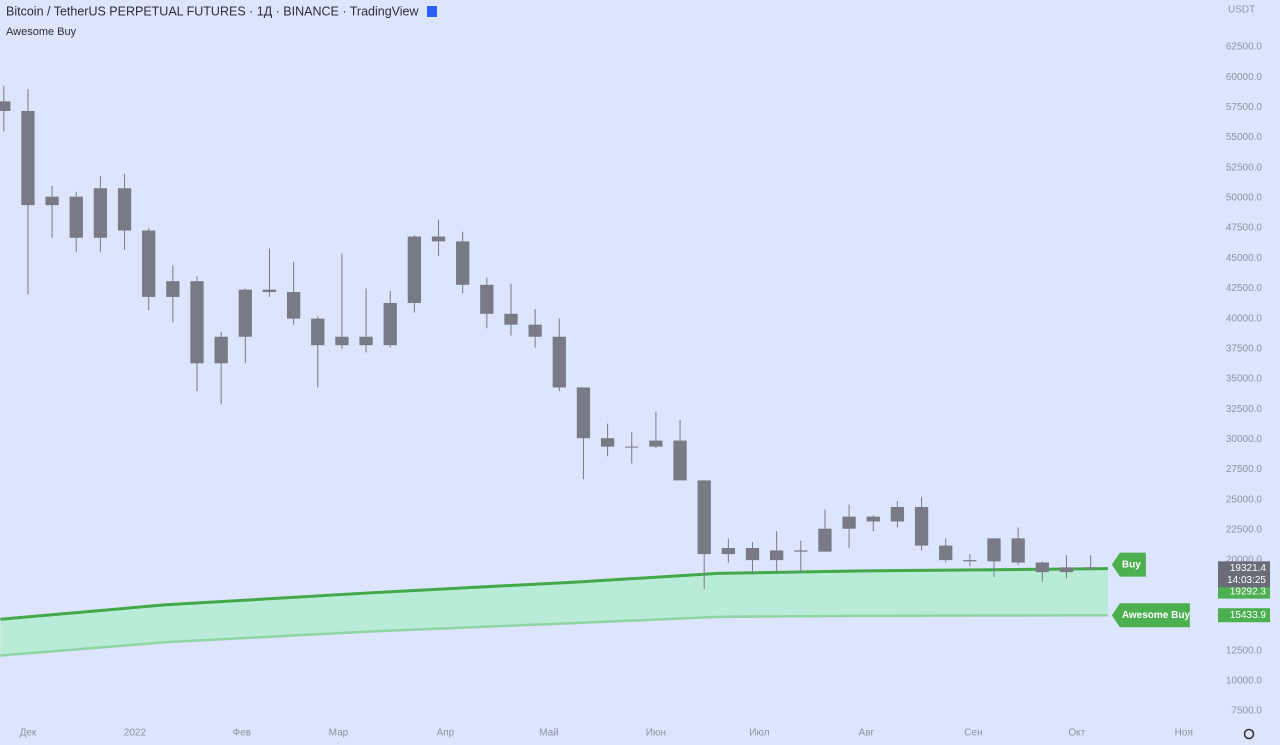  I want to click on y-tick-label: 22500.0, so click(1244, 530).